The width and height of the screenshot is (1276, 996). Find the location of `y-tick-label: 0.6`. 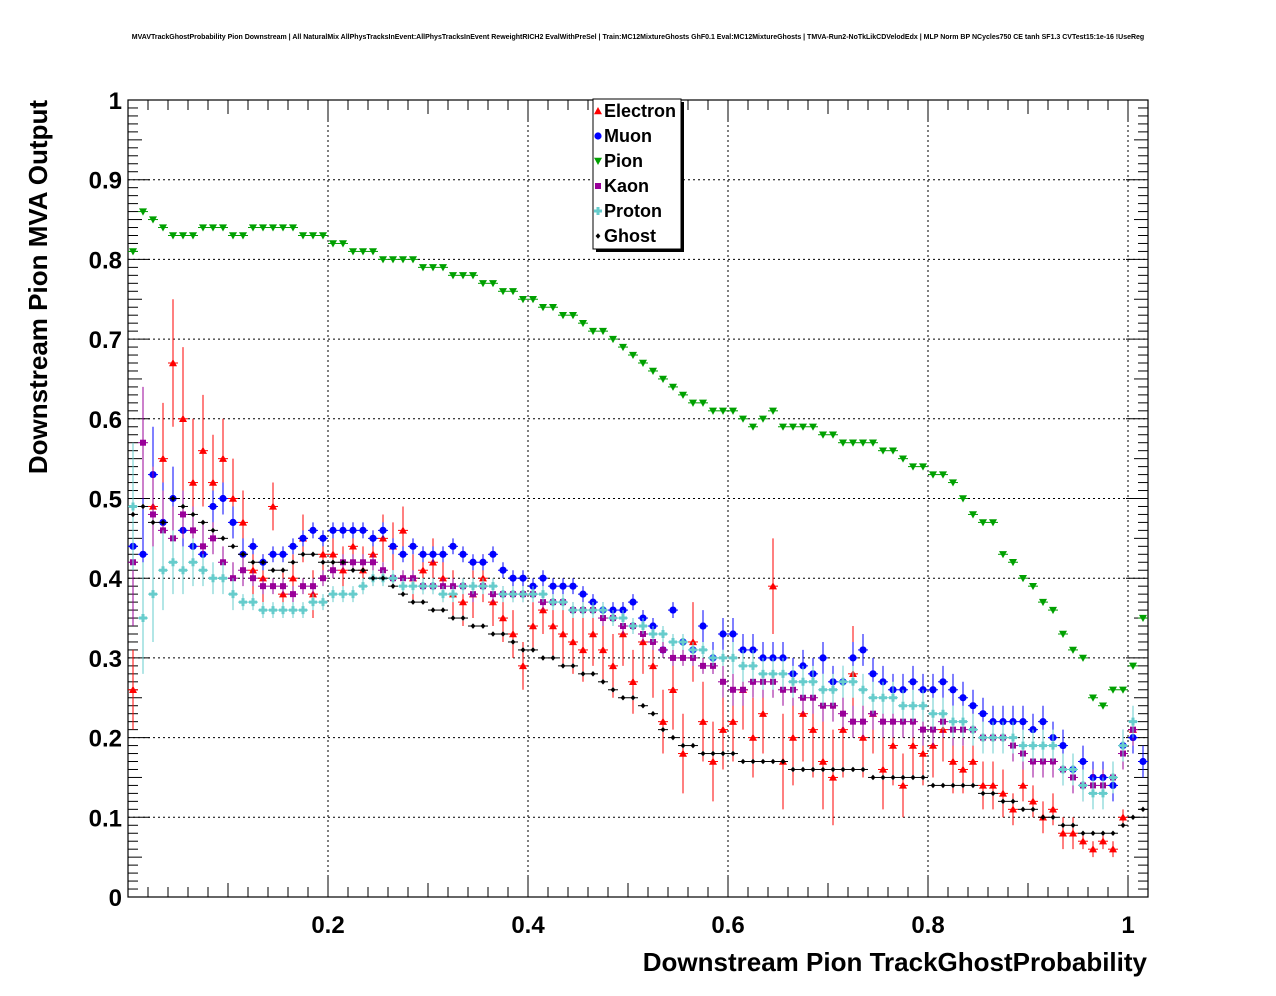

y-tick-label: 0.6 is located at coordinates (105, 420).